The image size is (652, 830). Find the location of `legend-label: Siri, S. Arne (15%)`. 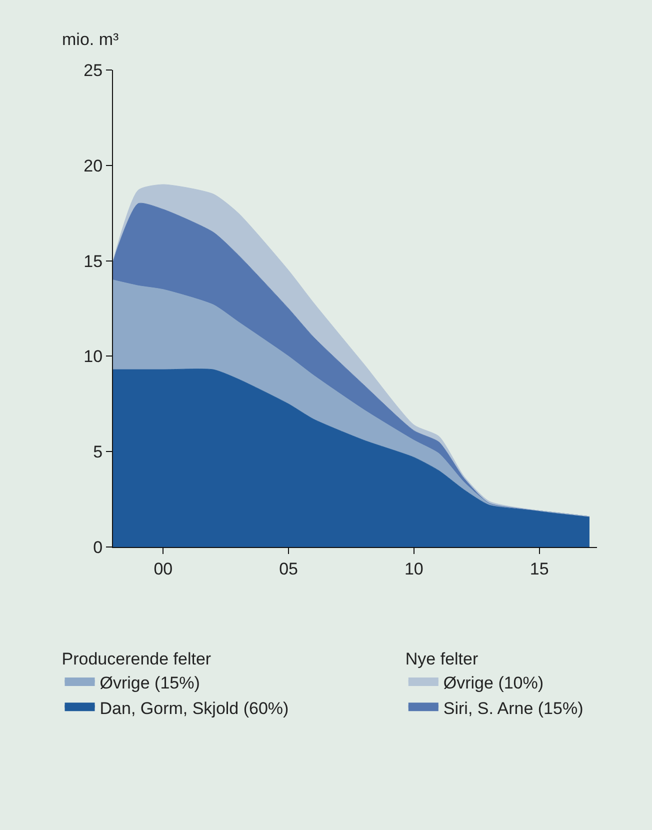

legend-label: Siri, S. Arne (15%) is located at coordinates (513, 708).